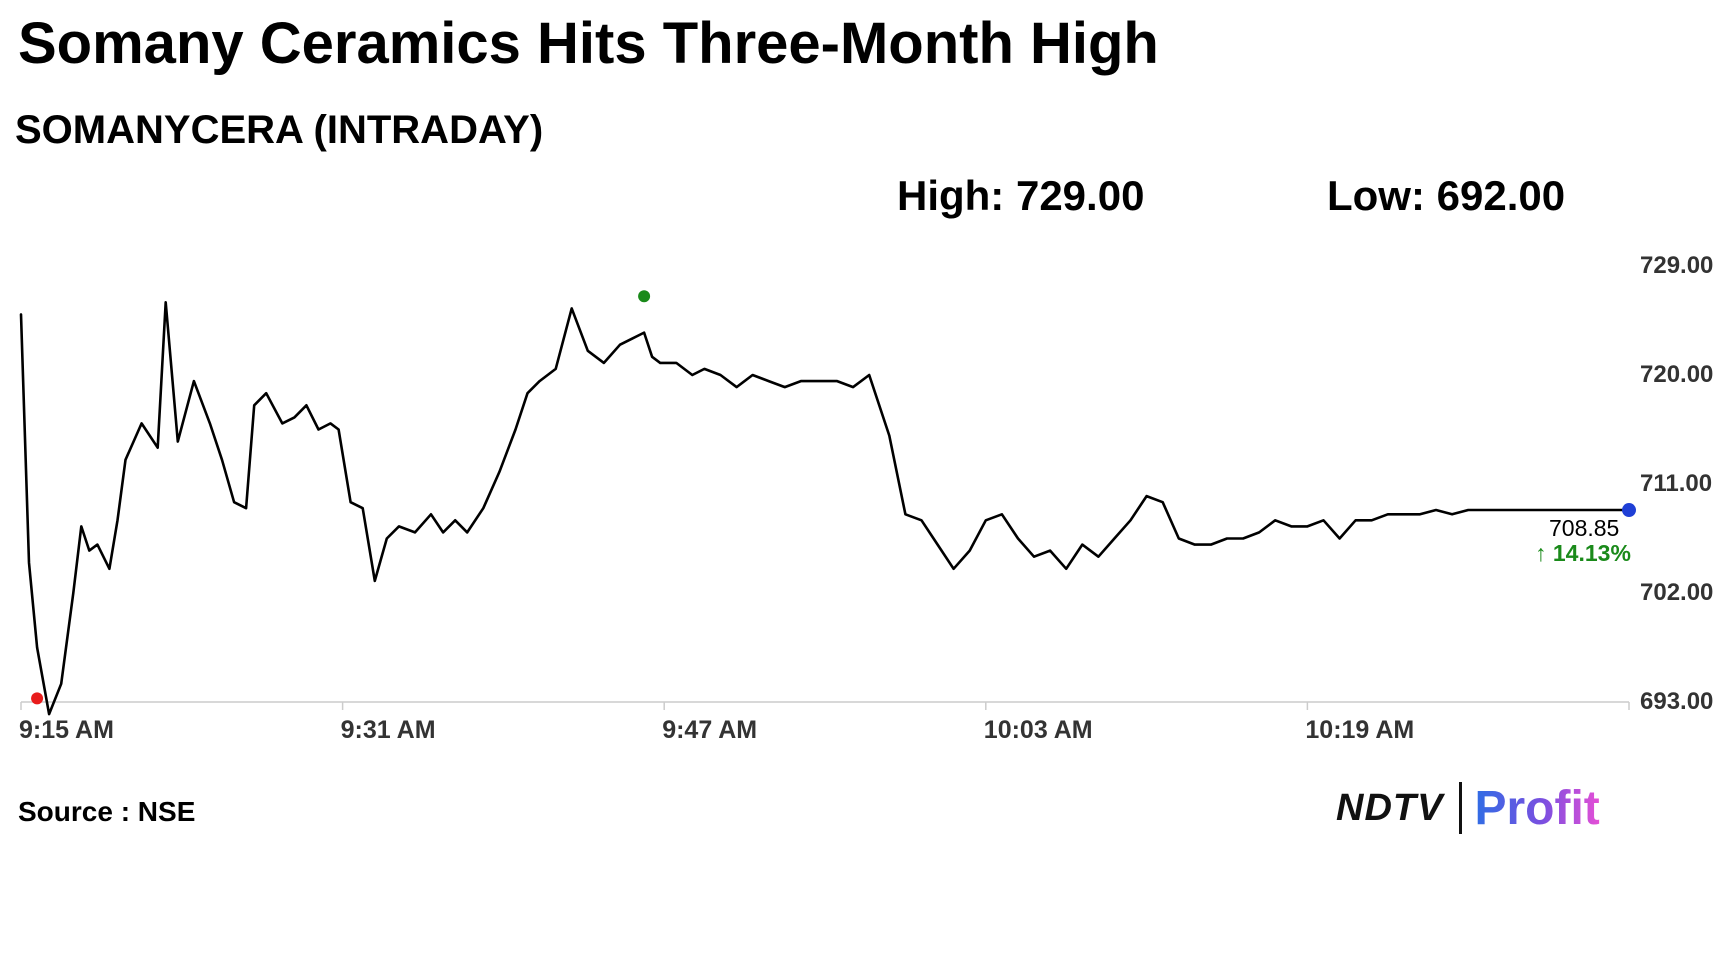  I want to click on source-note: Source : NSE, so click(107, 811).